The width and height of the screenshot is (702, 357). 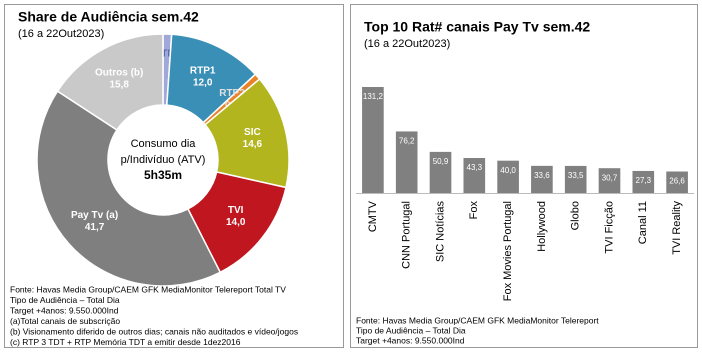 What do you see at coordinates (441, 161) in the screenshot?
I see `bar-value-label: 50,9` at bounding box center [441, 161].